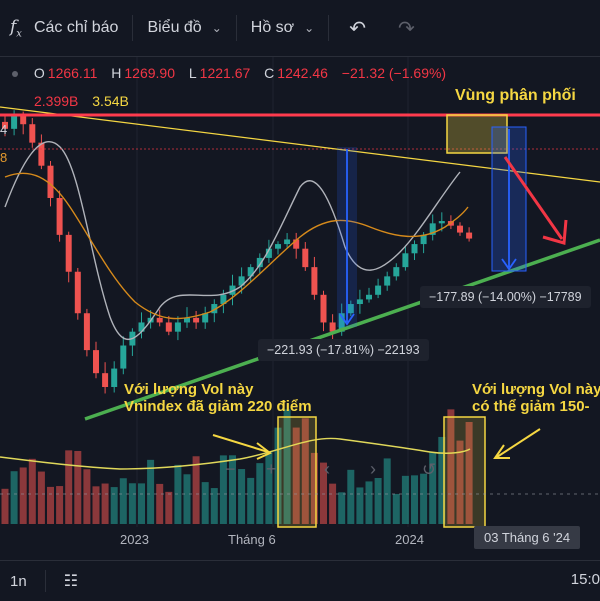 This screenshot has height=601, width=600. Describe the element at coordinates (394, 73) in the screenshot. I see `change-value: −21.32 (−1.69%)` at that location.